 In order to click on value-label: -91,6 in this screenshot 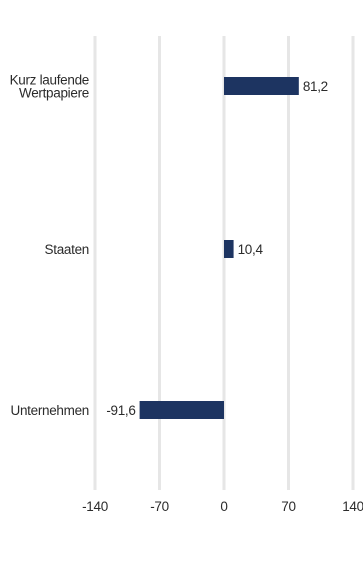, I will do `click(120, 410)`.